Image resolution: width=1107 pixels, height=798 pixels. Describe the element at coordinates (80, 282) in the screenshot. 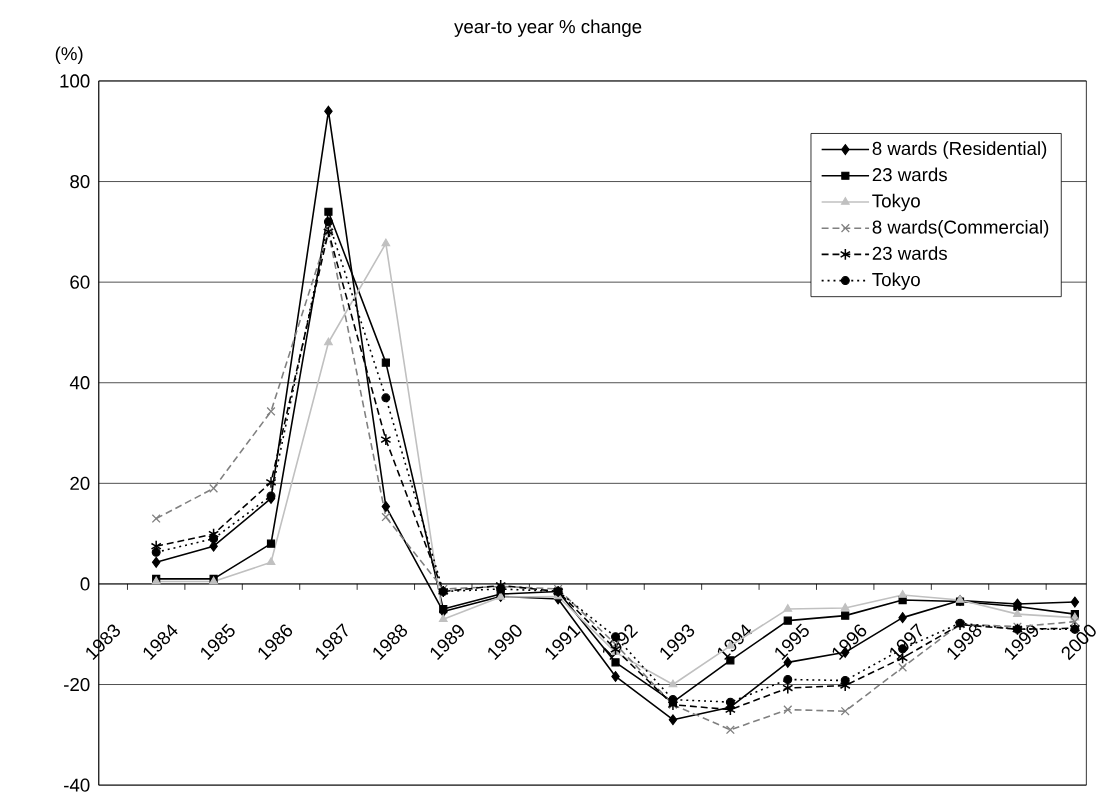

I see `y-tick-label: 60` at that location.